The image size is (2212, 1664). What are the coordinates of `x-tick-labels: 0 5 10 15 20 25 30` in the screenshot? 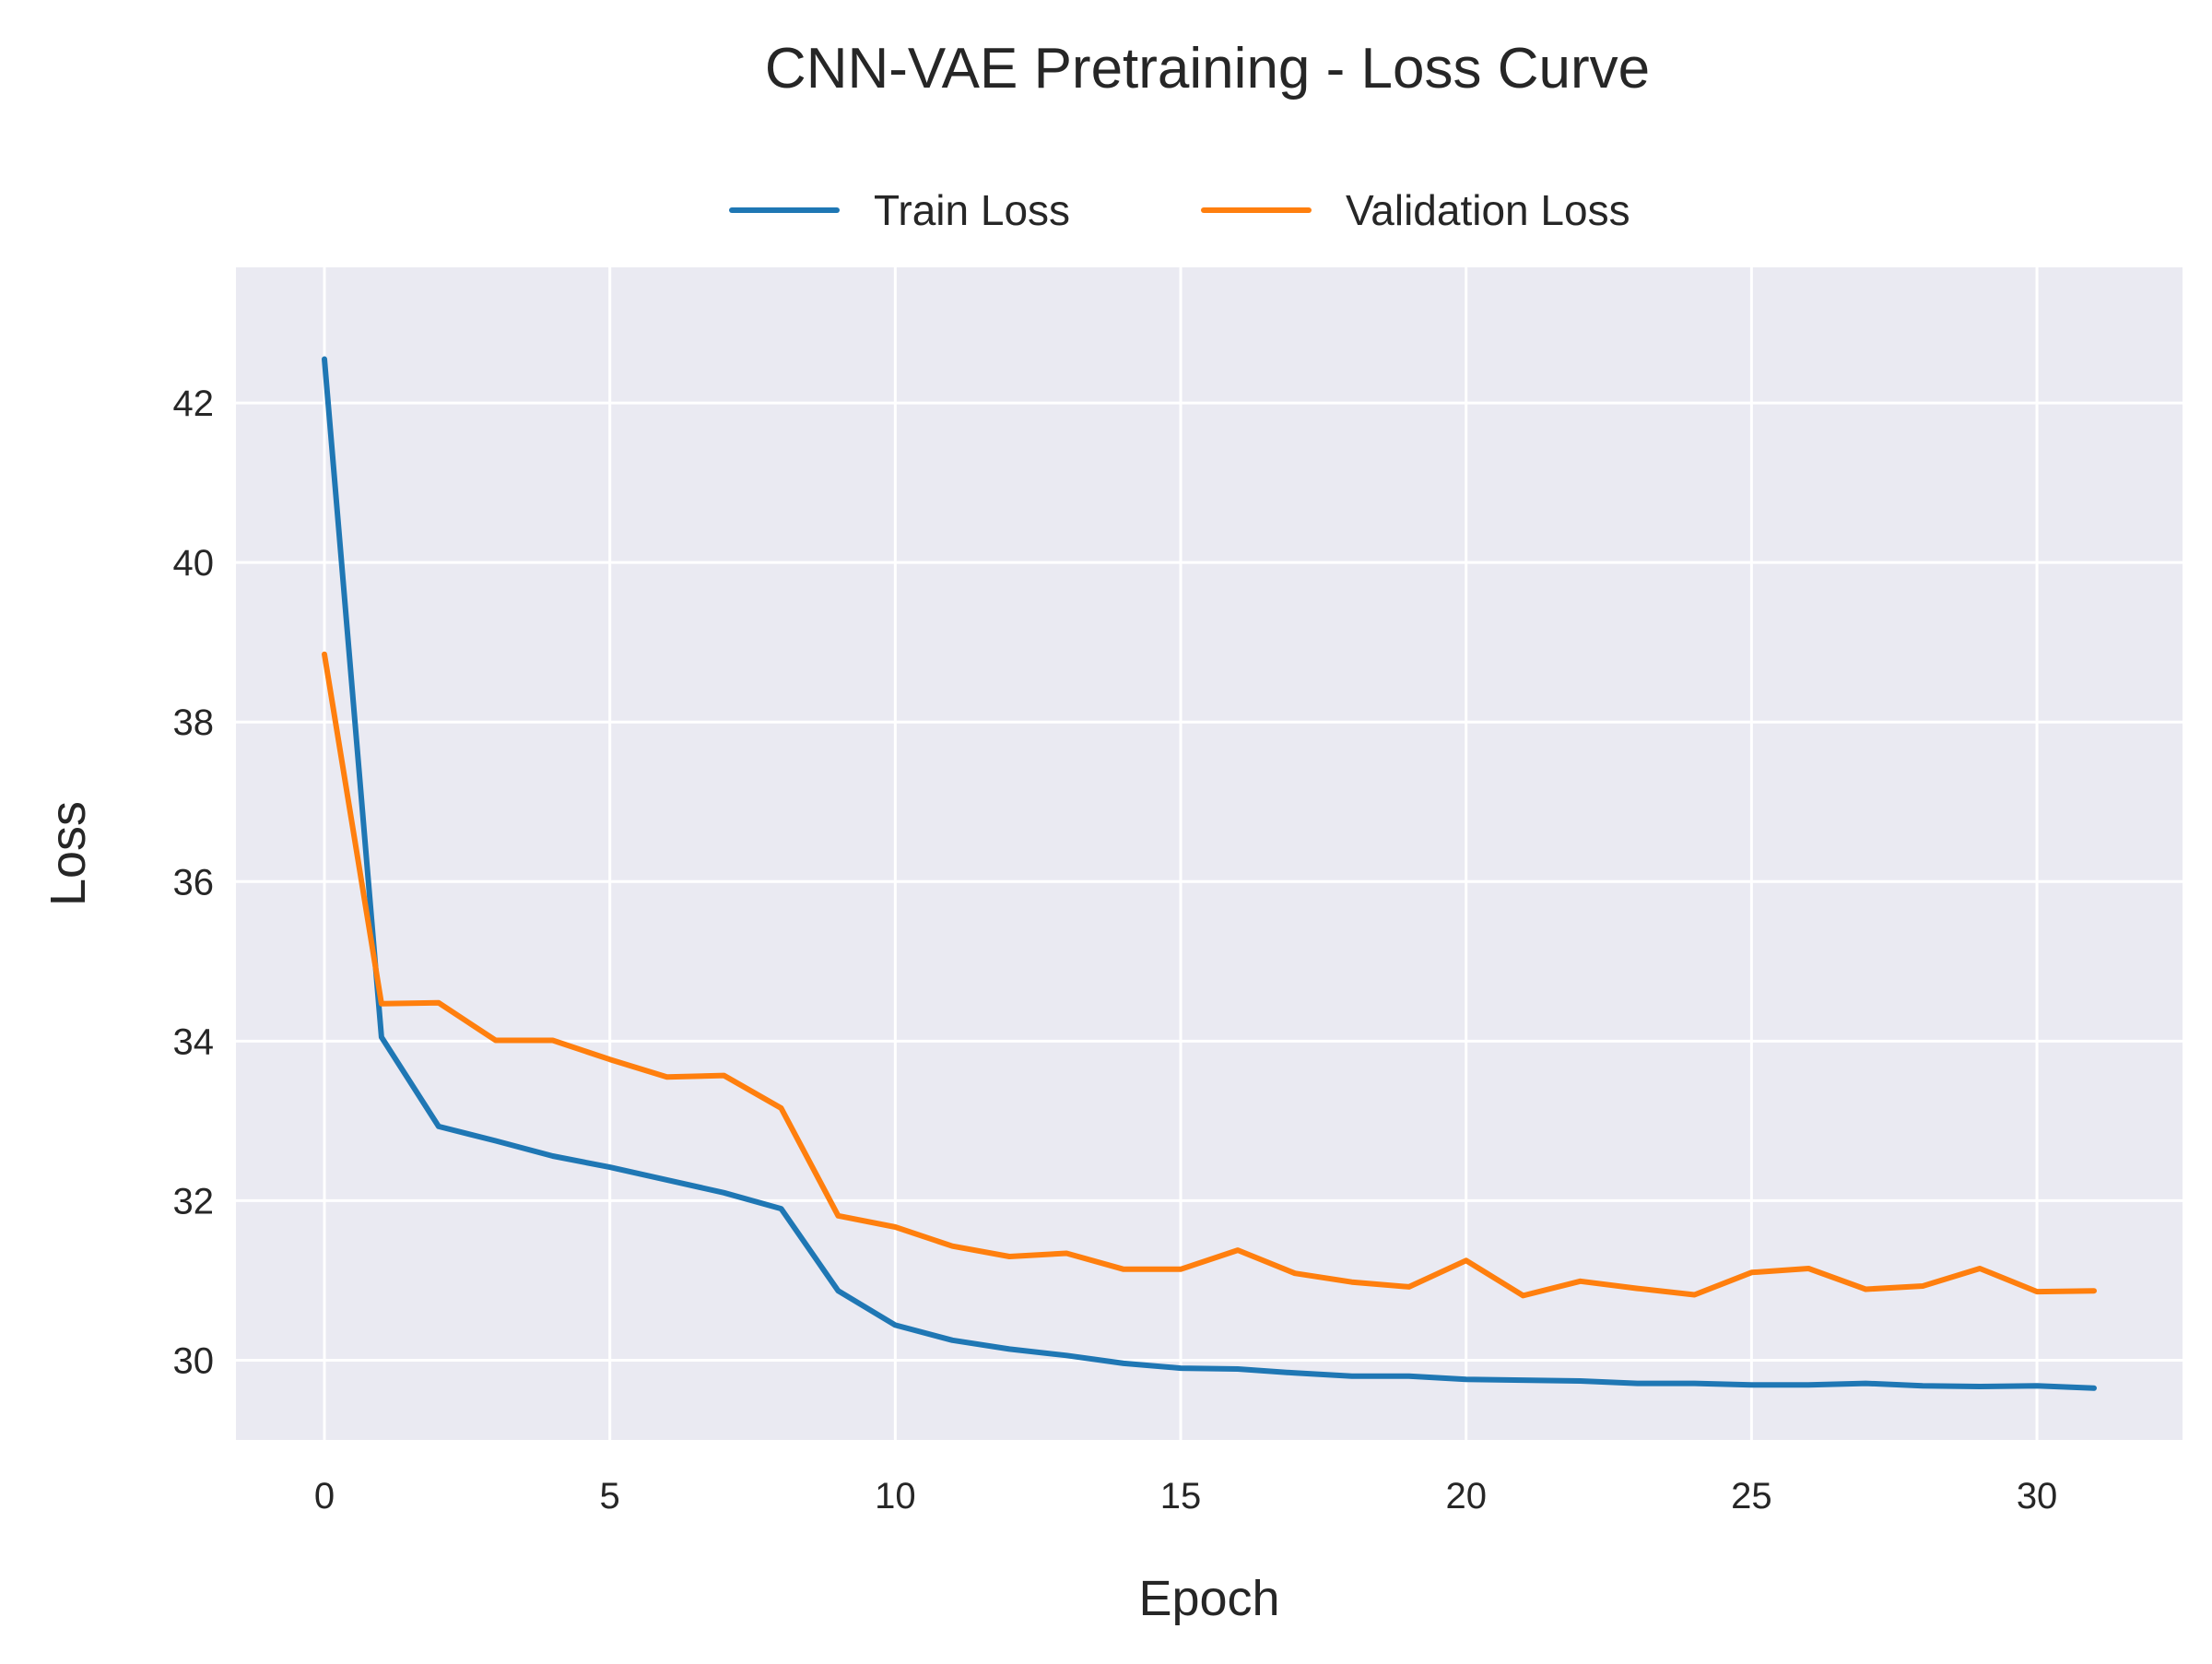 It's located at (1185, 1496).